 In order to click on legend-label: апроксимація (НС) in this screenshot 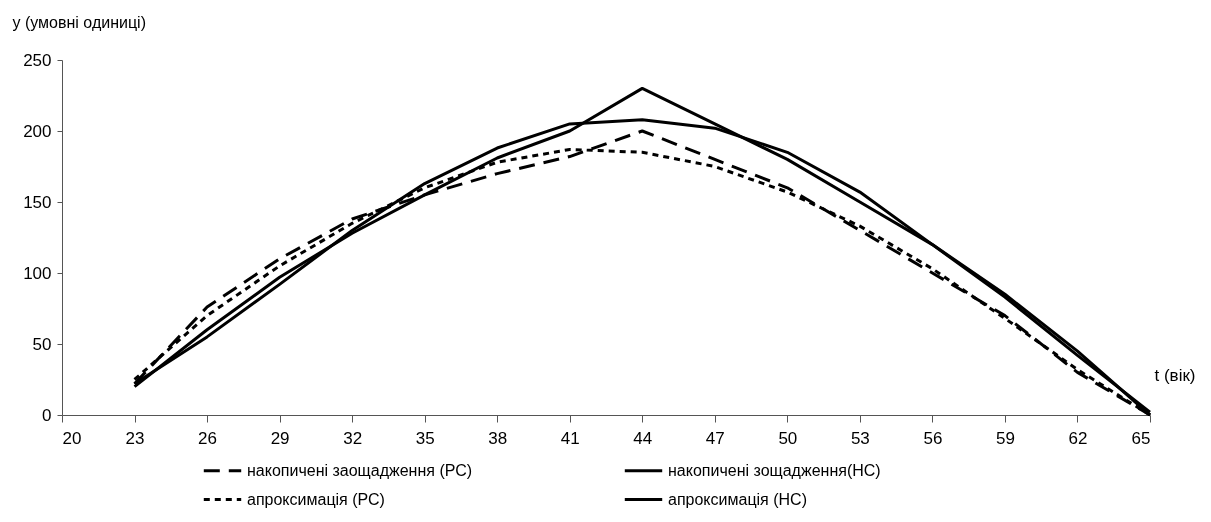, I will do `click(737, 499)`.